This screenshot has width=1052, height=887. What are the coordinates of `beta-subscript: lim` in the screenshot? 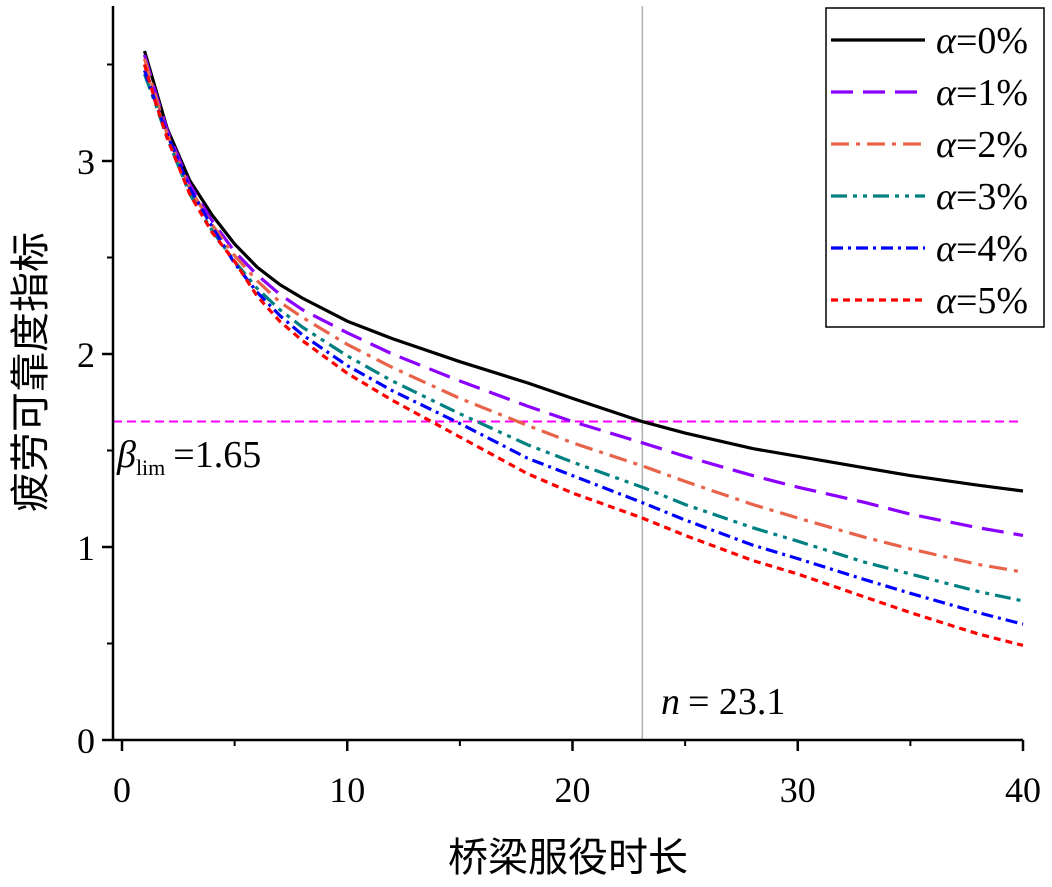 It's located at (150, 467).